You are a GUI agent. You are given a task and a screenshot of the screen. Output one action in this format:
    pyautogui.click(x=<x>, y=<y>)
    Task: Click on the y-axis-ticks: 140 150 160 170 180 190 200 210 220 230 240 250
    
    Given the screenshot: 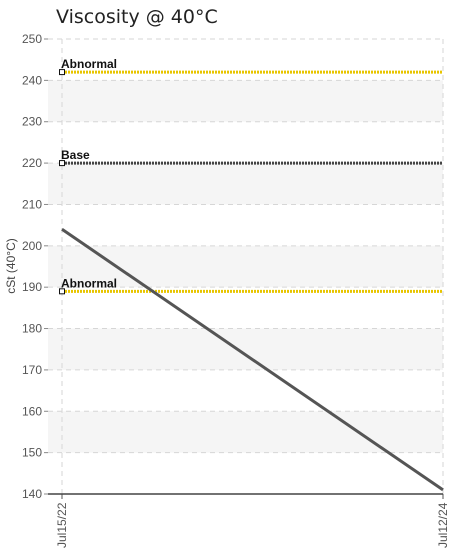 What is the action you would take?
    pyautogui.click(x=35, y=266)
    